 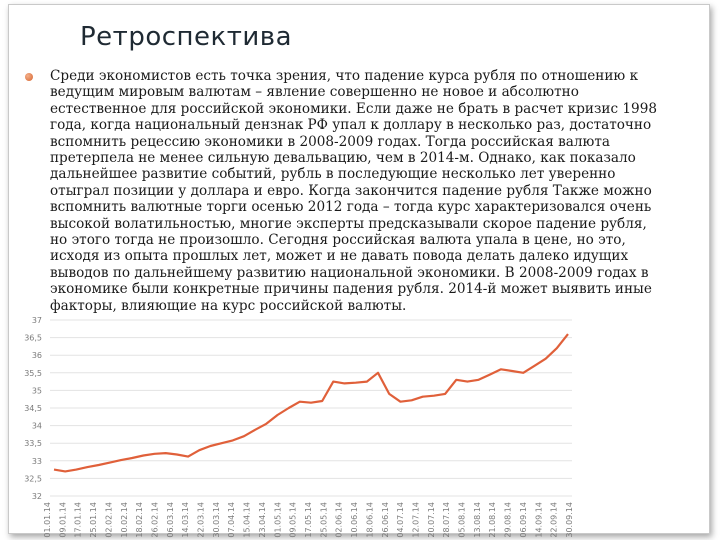 I want to click on x-tick-label: 22.03.14, so click(x=201, y=520).